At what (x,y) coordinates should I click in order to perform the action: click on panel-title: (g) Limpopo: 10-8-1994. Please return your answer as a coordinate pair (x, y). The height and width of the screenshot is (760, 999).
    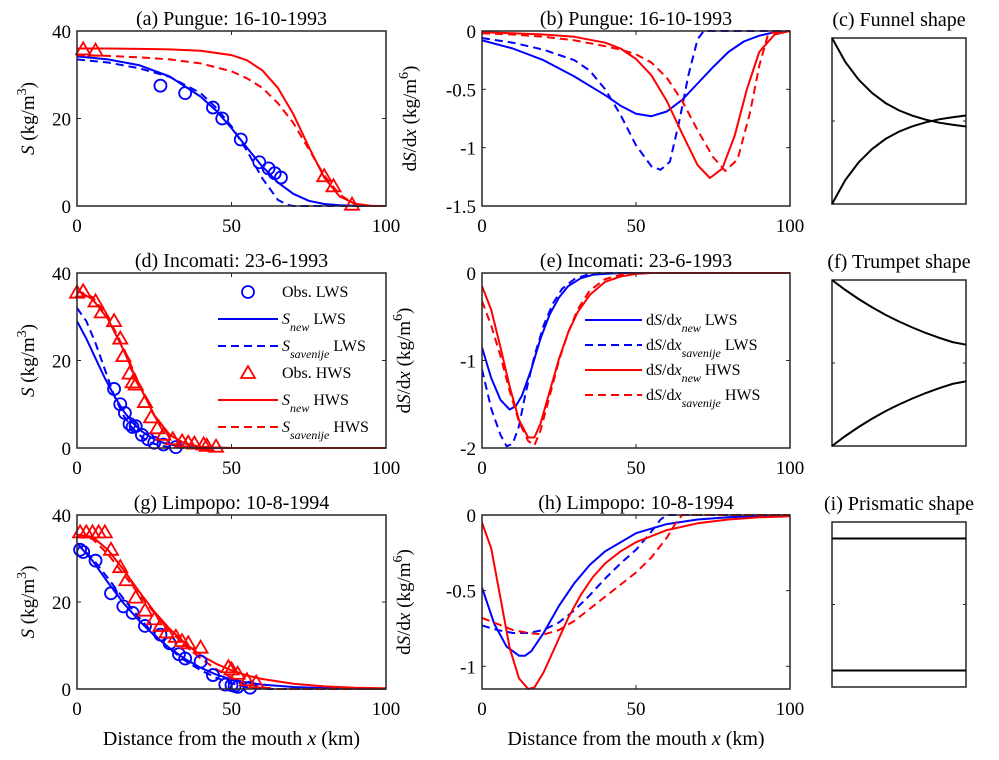
    Looking at the image, I should click on (232, 503).